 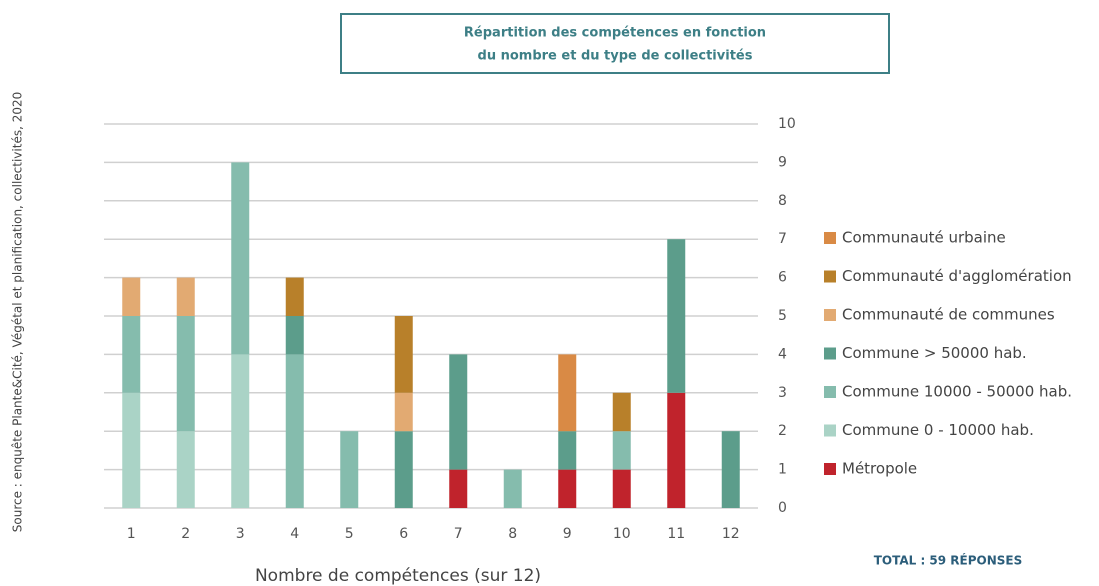 What do you see at coordinates (957, 392) in the screenshot?
I see `legend-label: Commune 10000 - 50000 hab.` at bounding box center [957, 392].